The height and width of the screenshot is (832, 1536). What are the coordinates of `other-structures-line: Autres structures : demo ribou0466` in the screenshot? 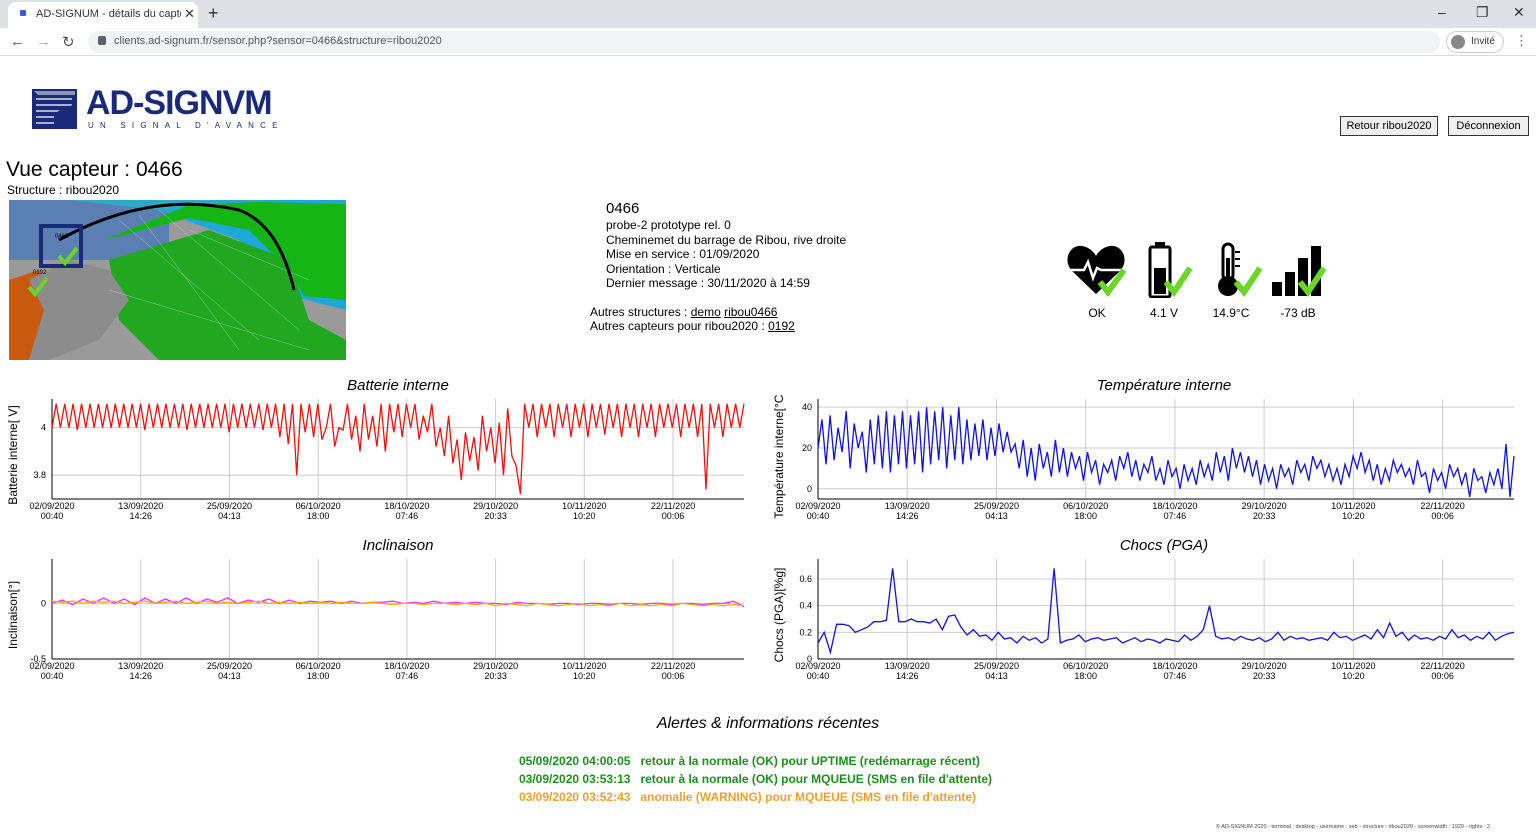 It's located at (683, 312).